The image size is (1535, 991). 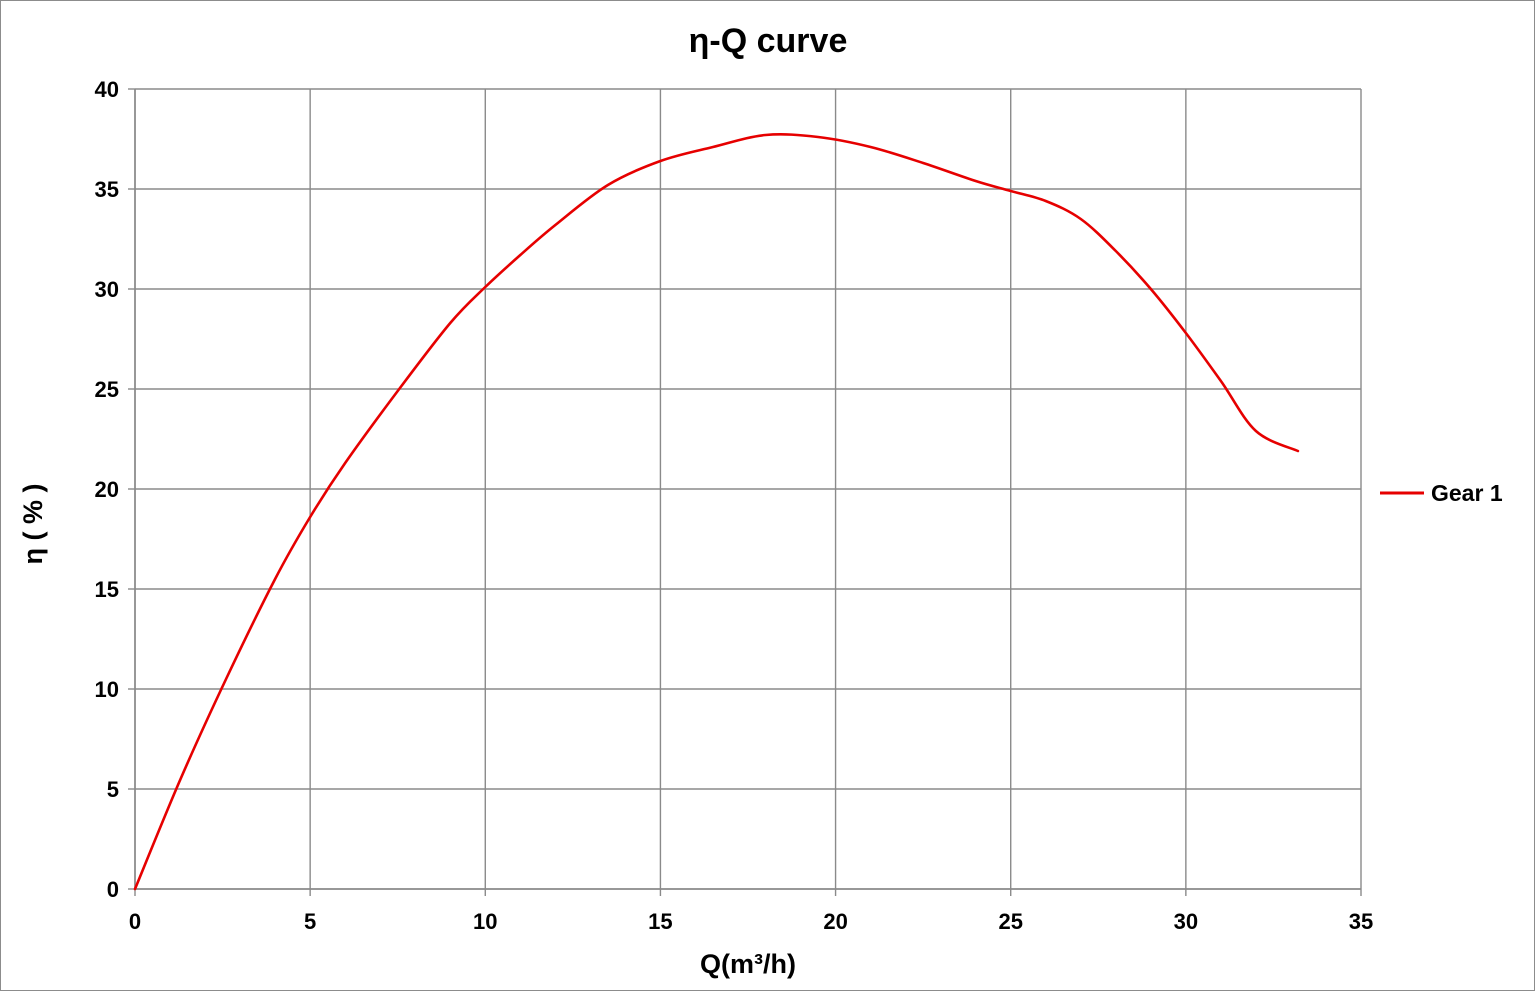 I want to click on x-tick-label: 5, so click(x=310, y=921).